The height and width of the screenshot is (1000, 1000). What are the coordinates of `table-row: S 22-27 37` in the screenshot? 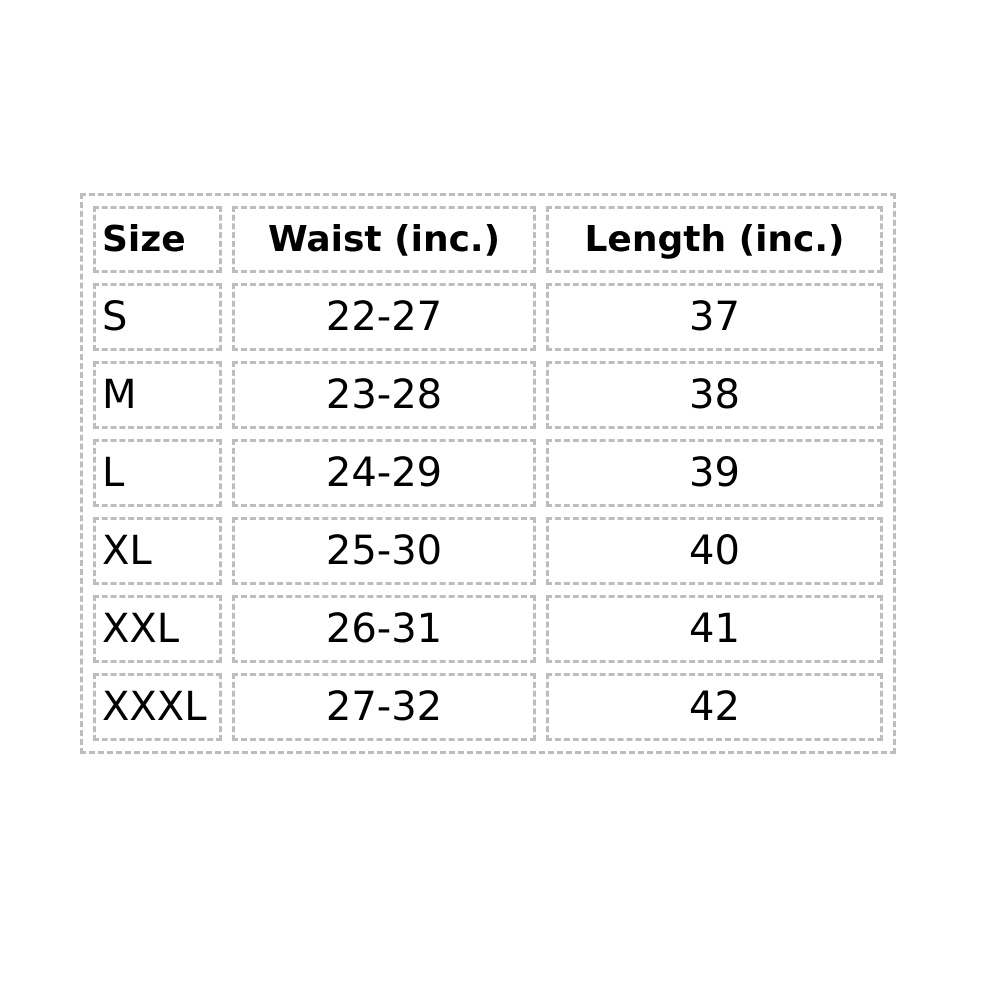 It's located at (488, 317).